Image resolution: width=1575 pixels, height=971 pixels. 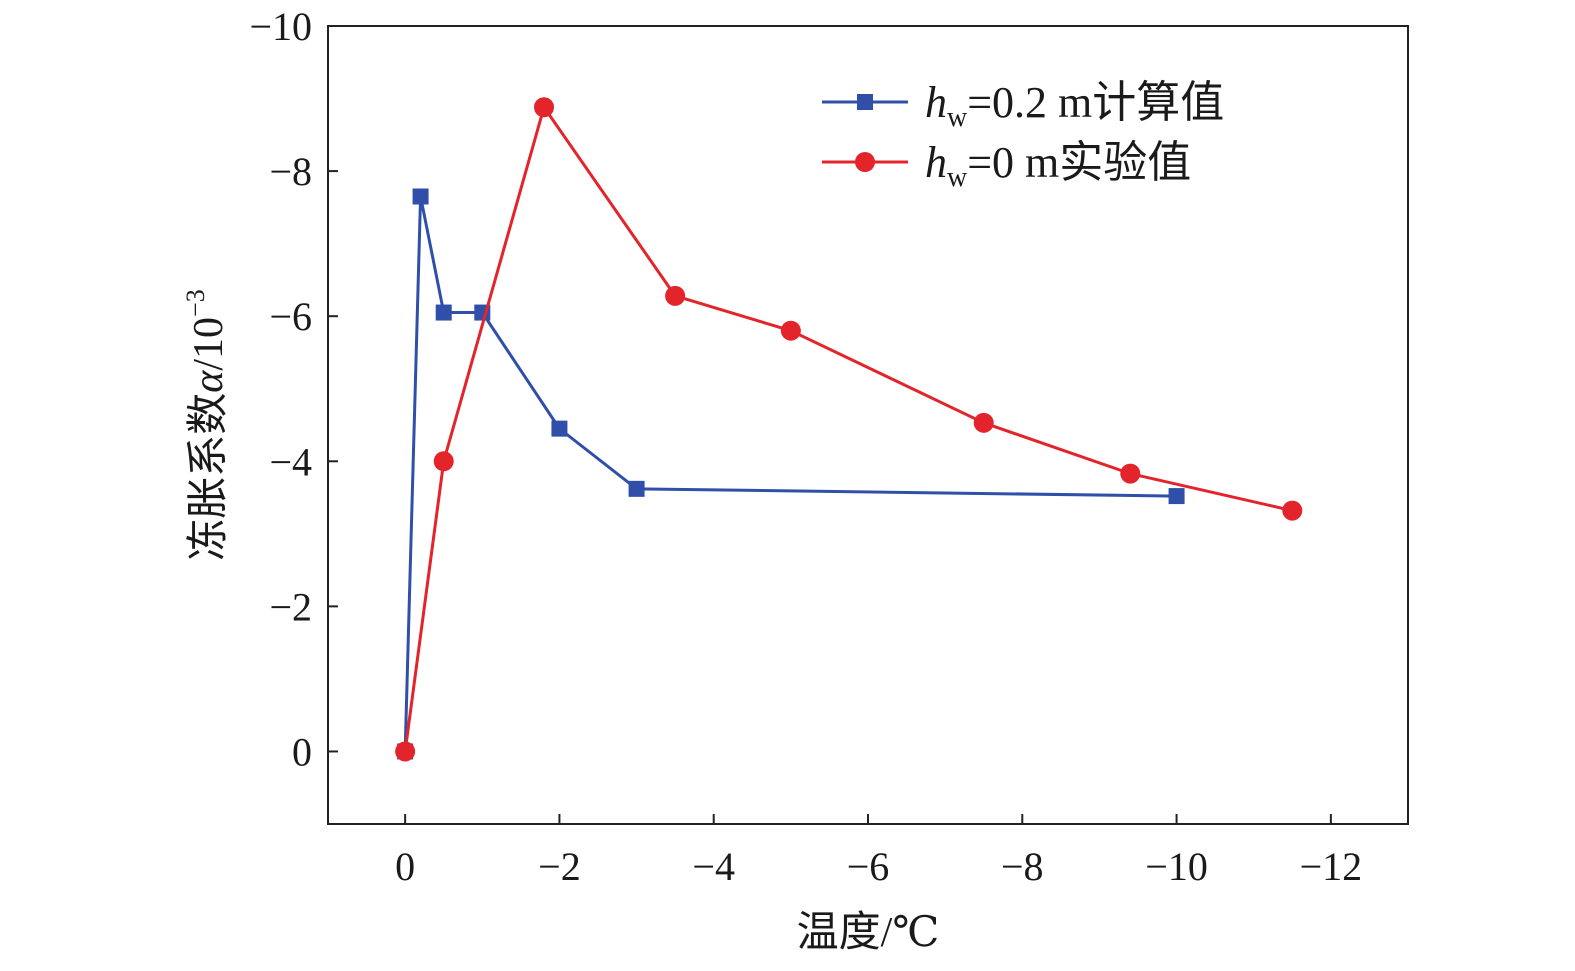 What do you see at coordinates (1095, 102) in the screenshot?
I see `legend-label-calculated-rest: =0.2 m计算值` at bounding box center [1095, 102].